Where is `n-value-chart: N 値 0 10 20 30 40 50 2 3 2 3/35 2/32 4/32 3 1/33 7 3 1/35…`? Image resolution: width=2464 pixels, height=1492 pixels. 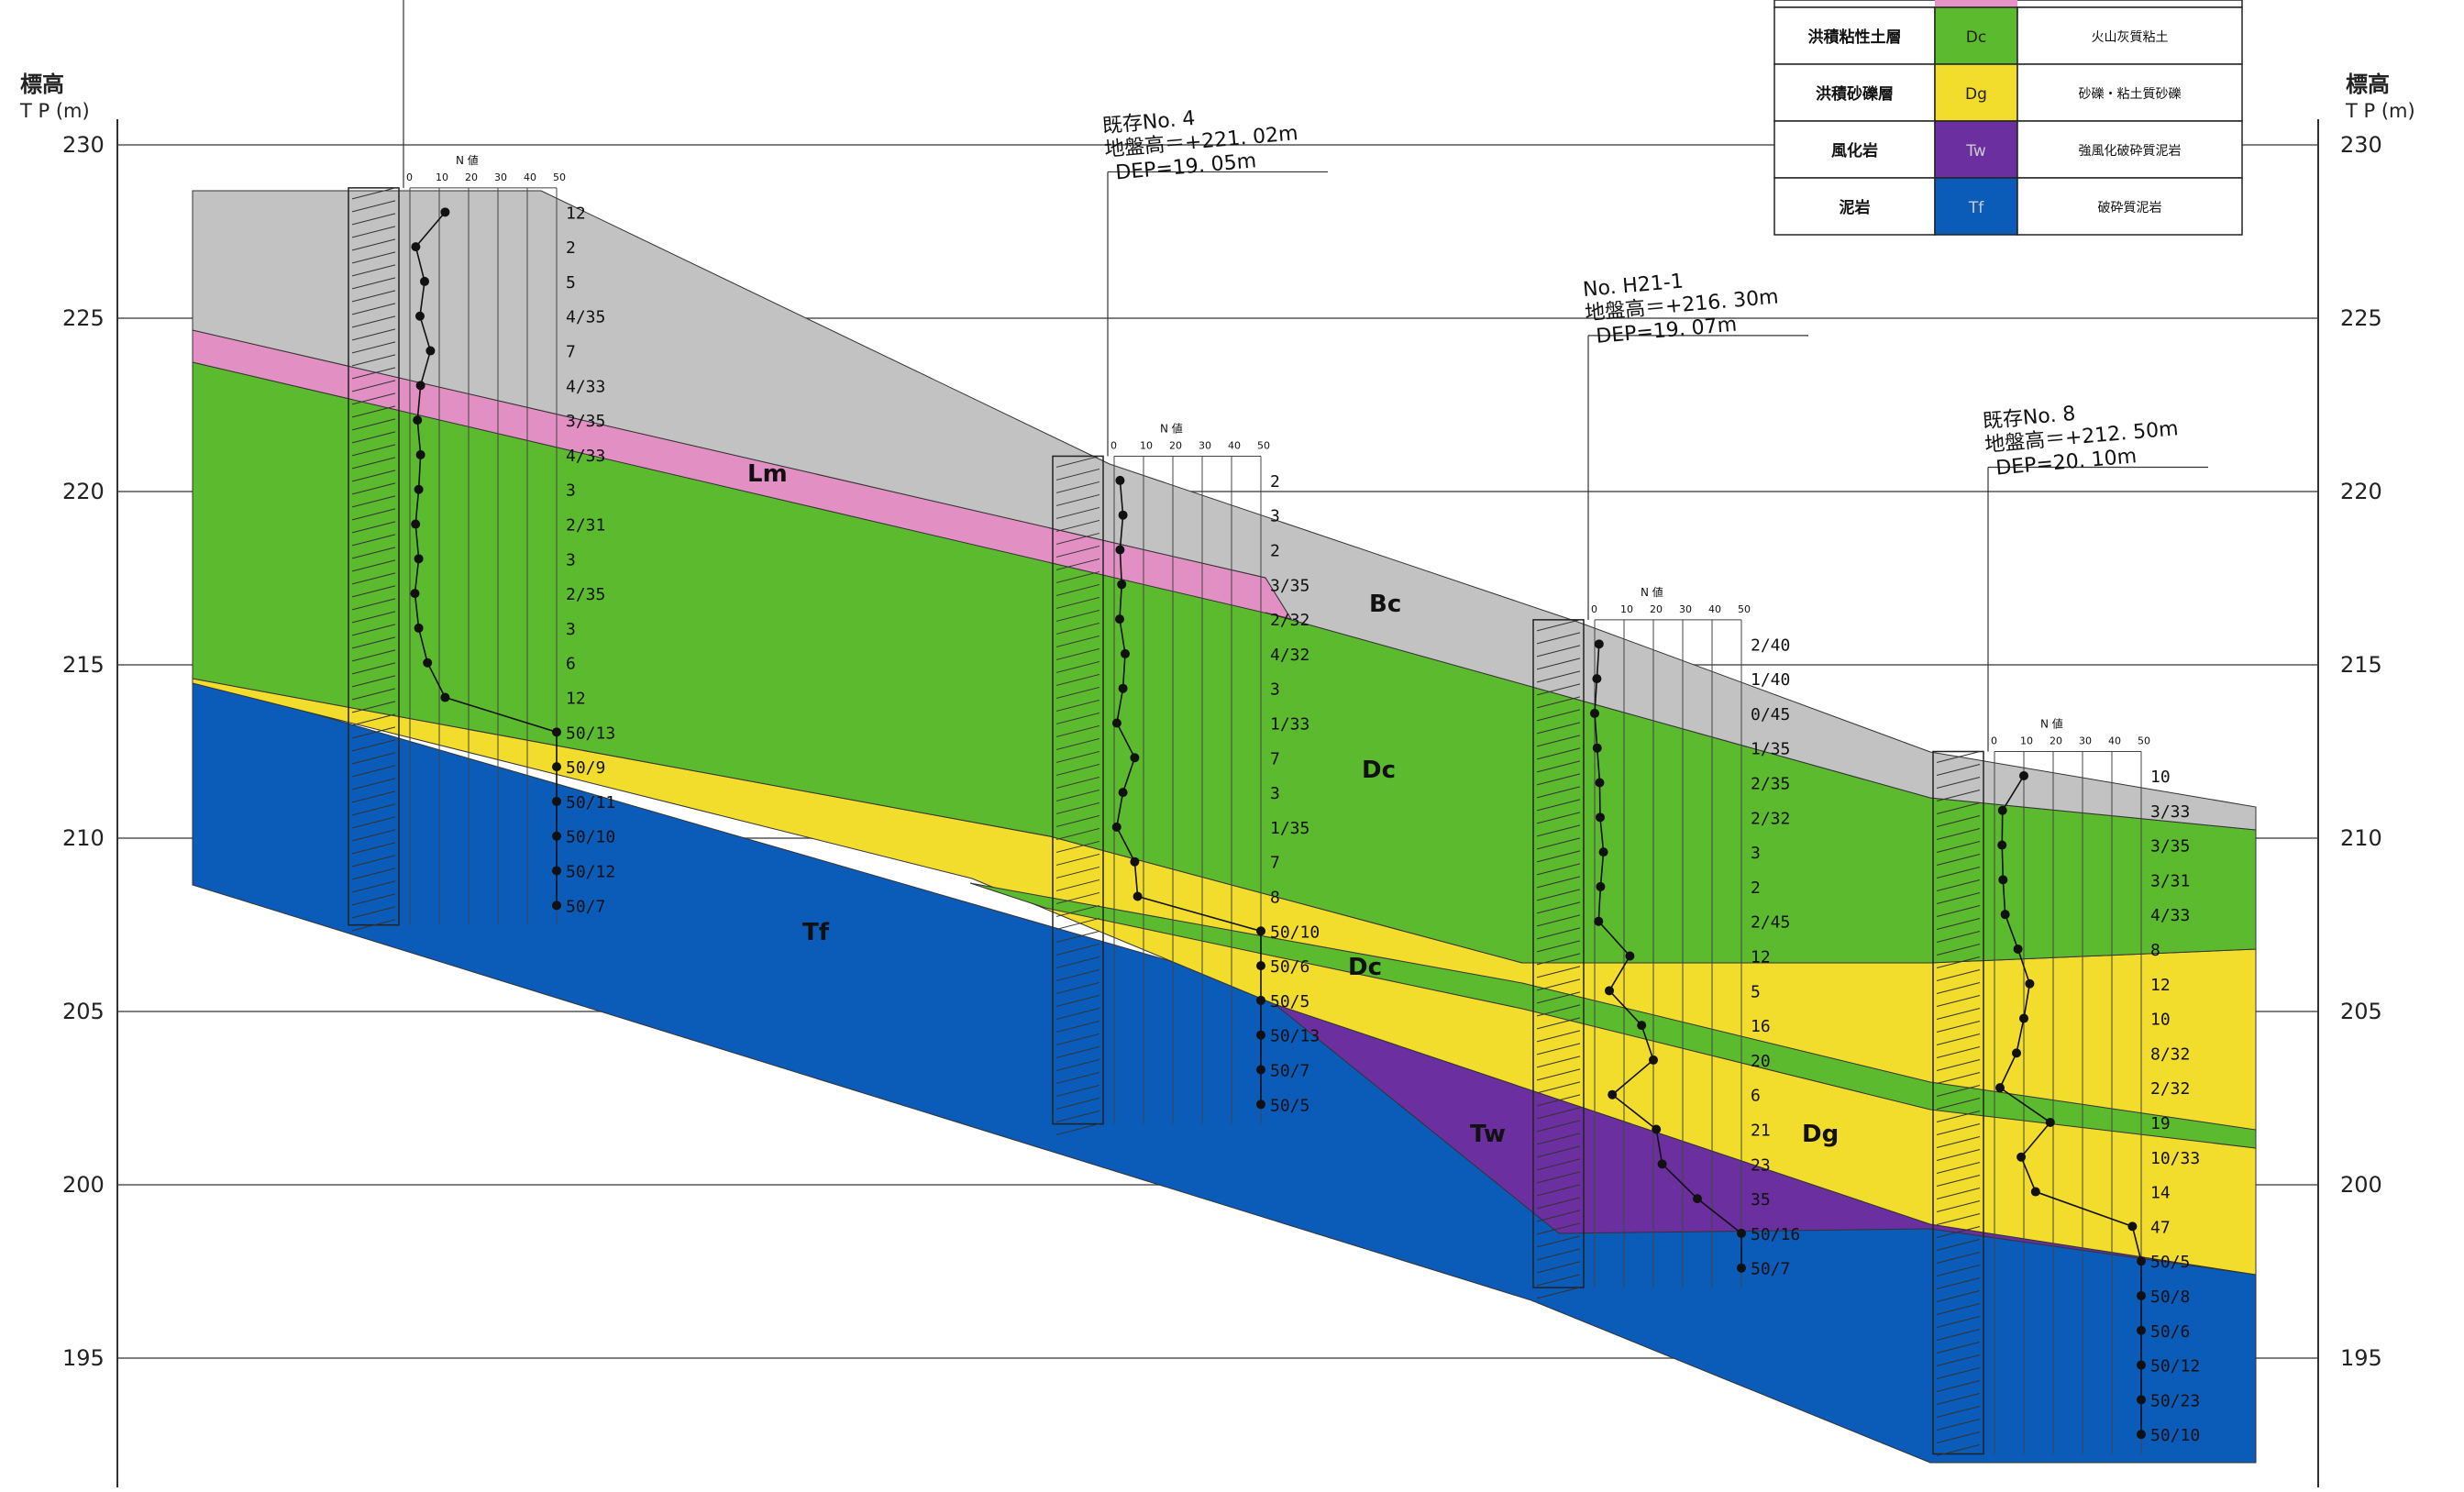 n-value-chart: N 値 0 10 20 30 40 50 2 3 2 3/35 2/32 4/32 3 1/33 7 3 1/35… is located at coordinates (1215, 773).